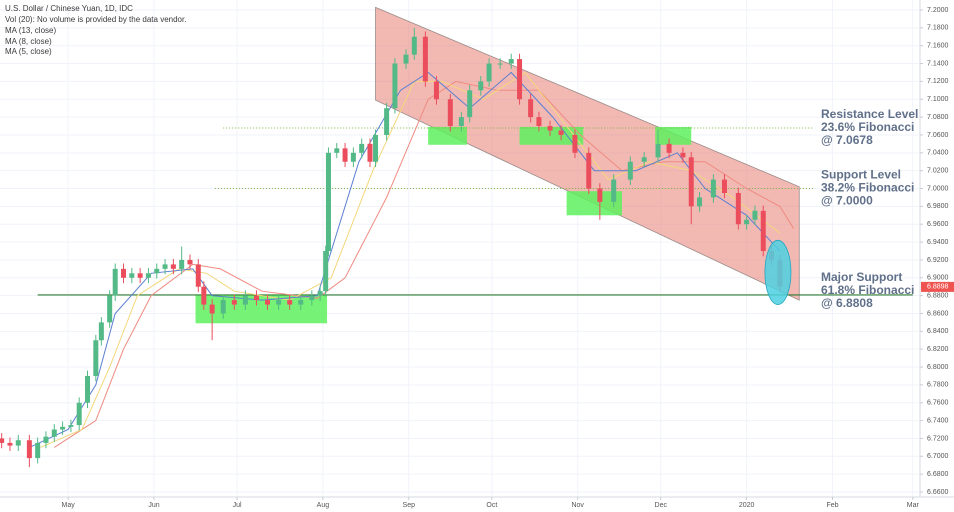 This screenshot has width=954, height=512. I want to click on y-tick-label: 6.6600, so click(938, 492).